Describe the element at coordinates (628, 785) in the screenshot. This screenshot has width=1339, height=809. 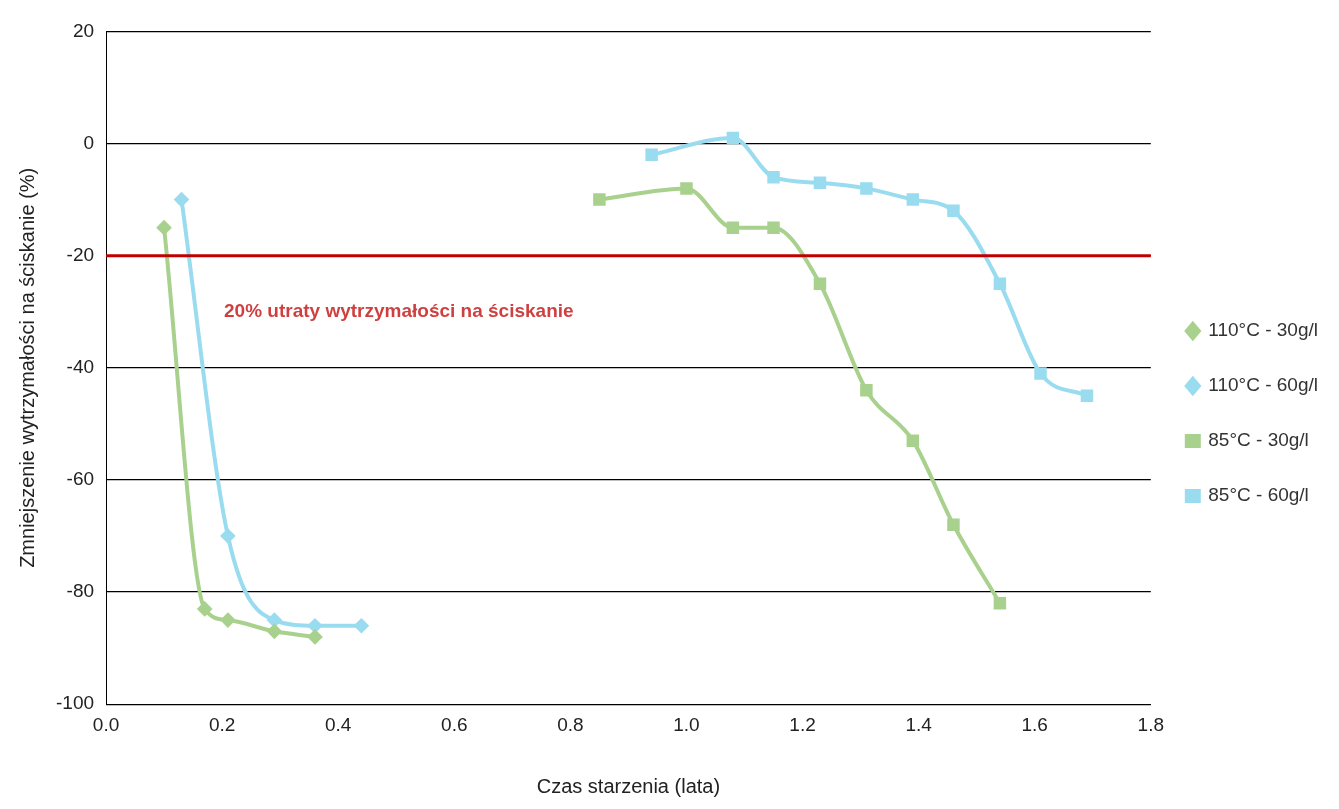
I see `x-axis-title: Czas starzenia (lata)` at that location.